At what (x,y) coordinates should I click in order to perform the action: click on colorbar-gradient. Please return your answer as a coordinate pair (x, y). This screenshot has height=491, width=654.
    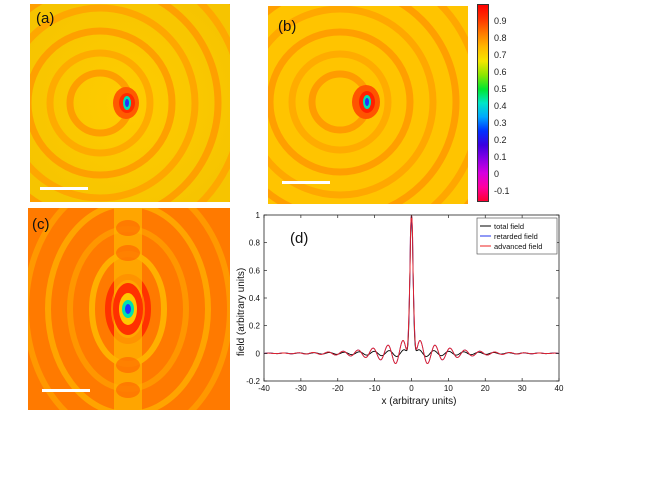
    Looking at the image, I should click on (483, 103).